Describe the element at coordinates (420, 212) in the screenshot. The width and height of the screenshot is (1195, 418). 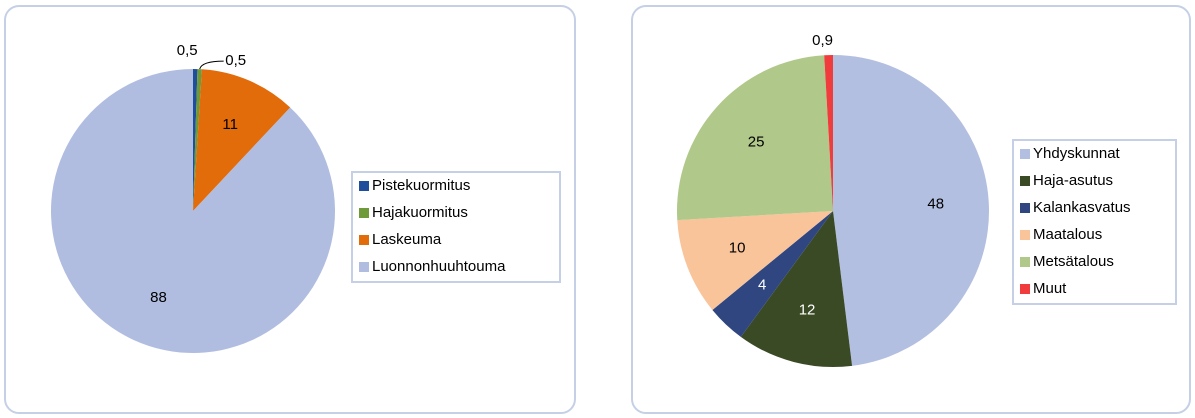
I see `legend-label: Hajakuormitus` at that location.